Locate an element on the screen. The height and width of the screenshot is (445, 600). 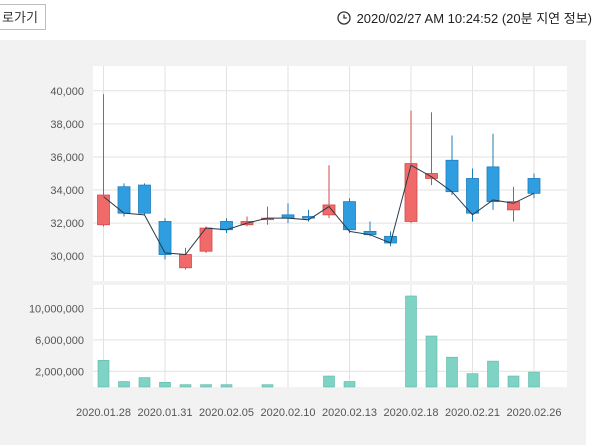
price-tick-label: 36,000 is located at coordinates (67, 158).